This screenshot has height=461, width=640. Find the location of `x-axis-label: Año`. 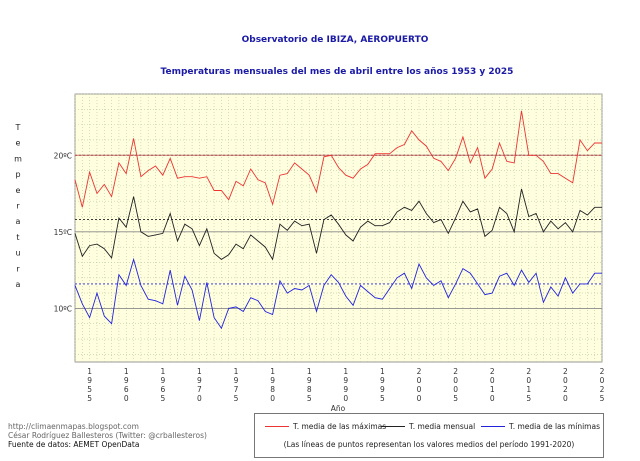

x-axis-label: Año is located at coordinates (338, 408).